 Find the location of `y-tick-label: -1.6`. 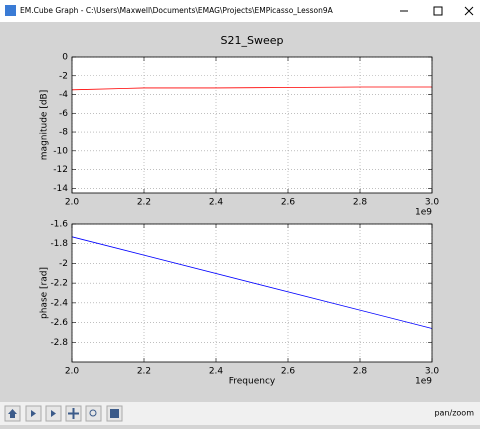

y-tick-label: -1.6 is located at coordinates (59, 225).